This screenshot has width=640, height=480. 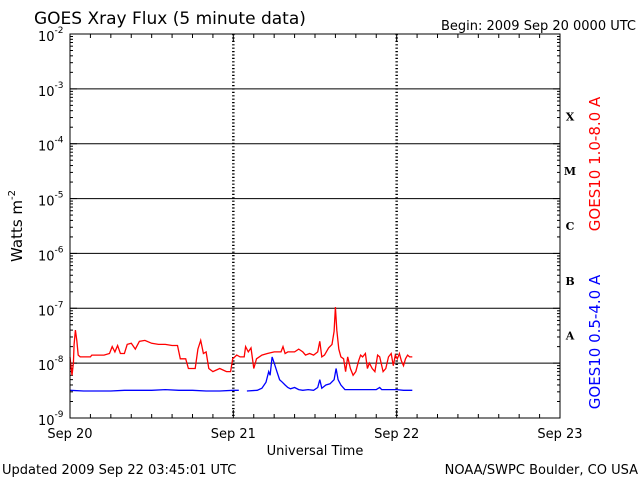 I want to click on y-tick-label-0: 10⁻², so click(x=51, y=35).